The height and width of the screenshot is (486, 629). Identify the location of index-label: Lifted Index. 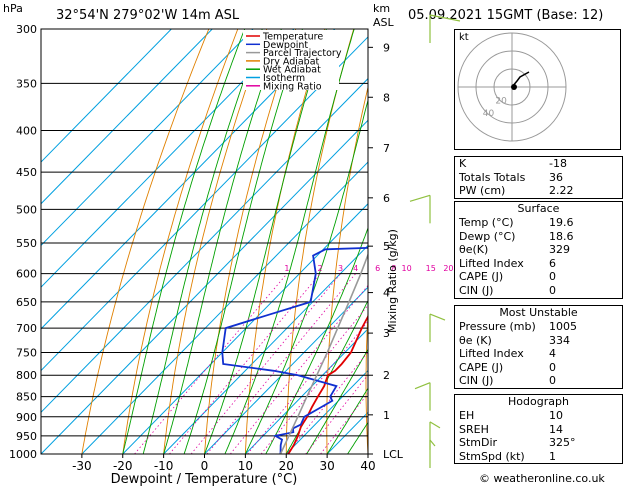
(491, 263).